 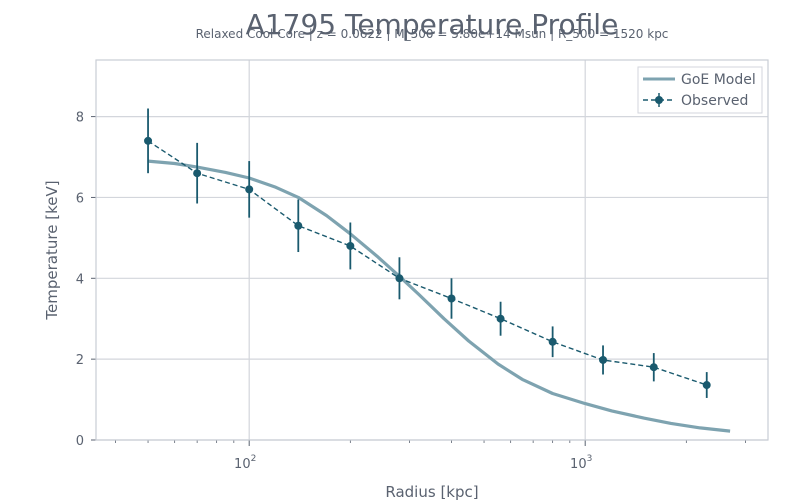 I want to click on y-tick-label: 0, so click(x=80, y=441).